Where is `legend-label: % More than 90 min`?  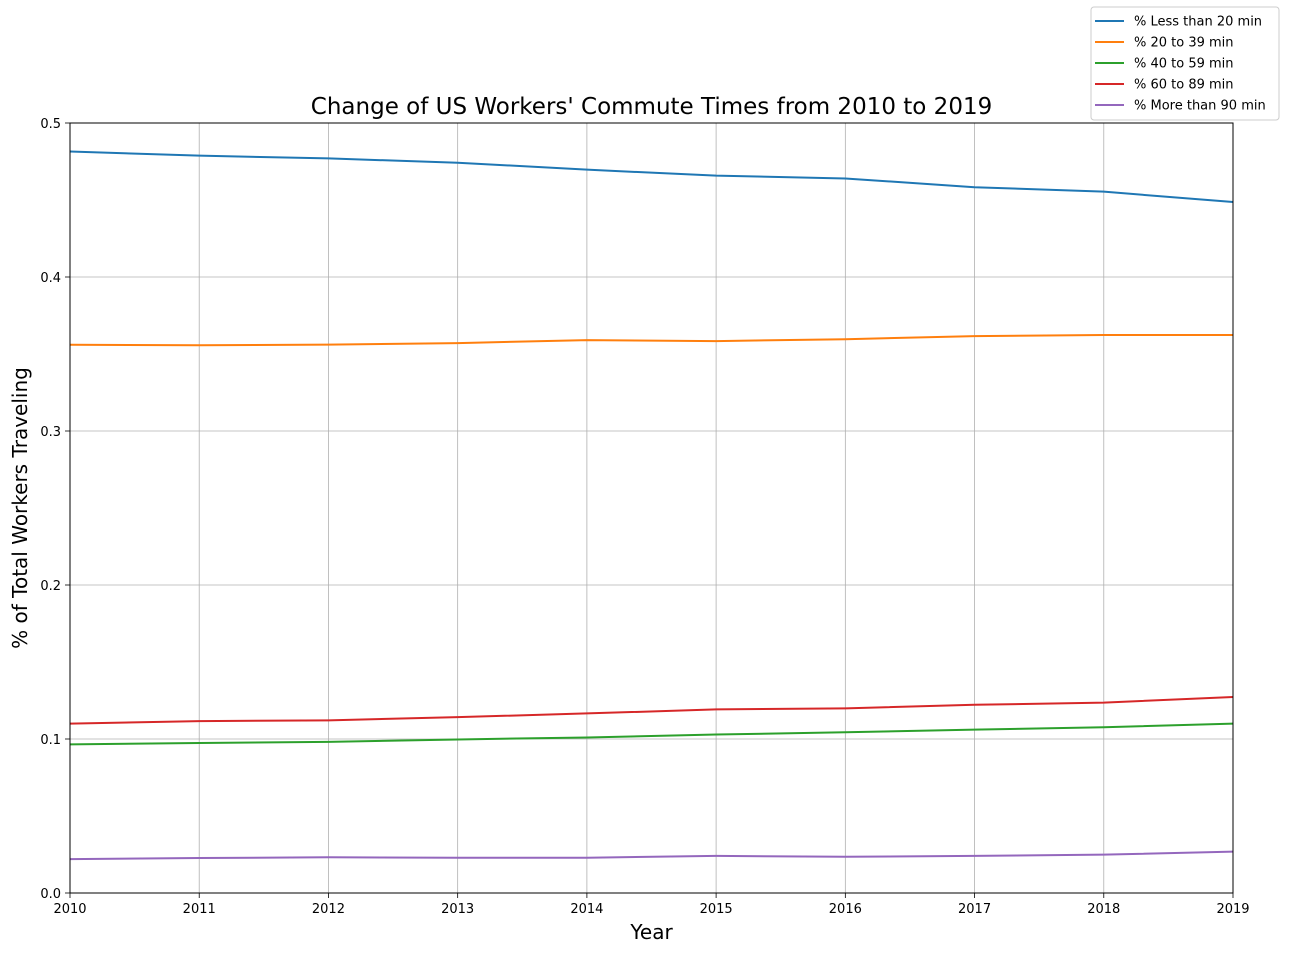 legend-label: % More than 90 min is located at coordinates (1200, 106).